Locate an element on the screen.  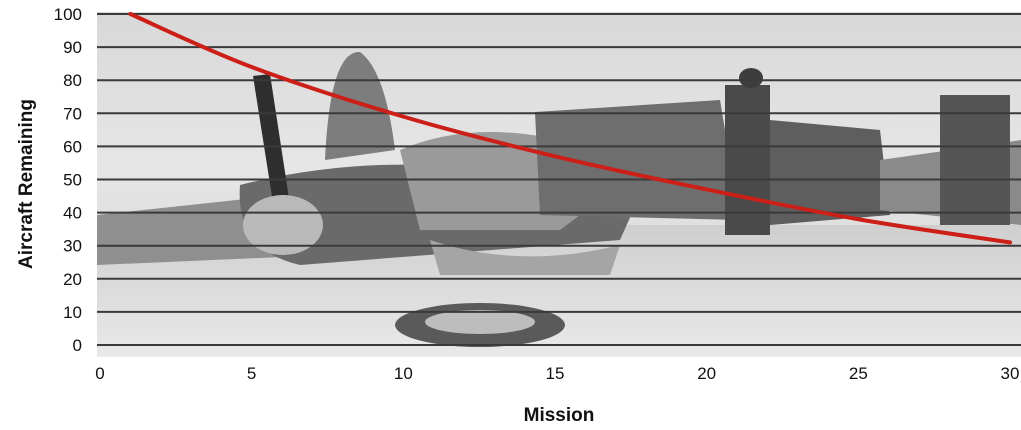
y-tick-label: 30 is located at coordinates (72, 246).